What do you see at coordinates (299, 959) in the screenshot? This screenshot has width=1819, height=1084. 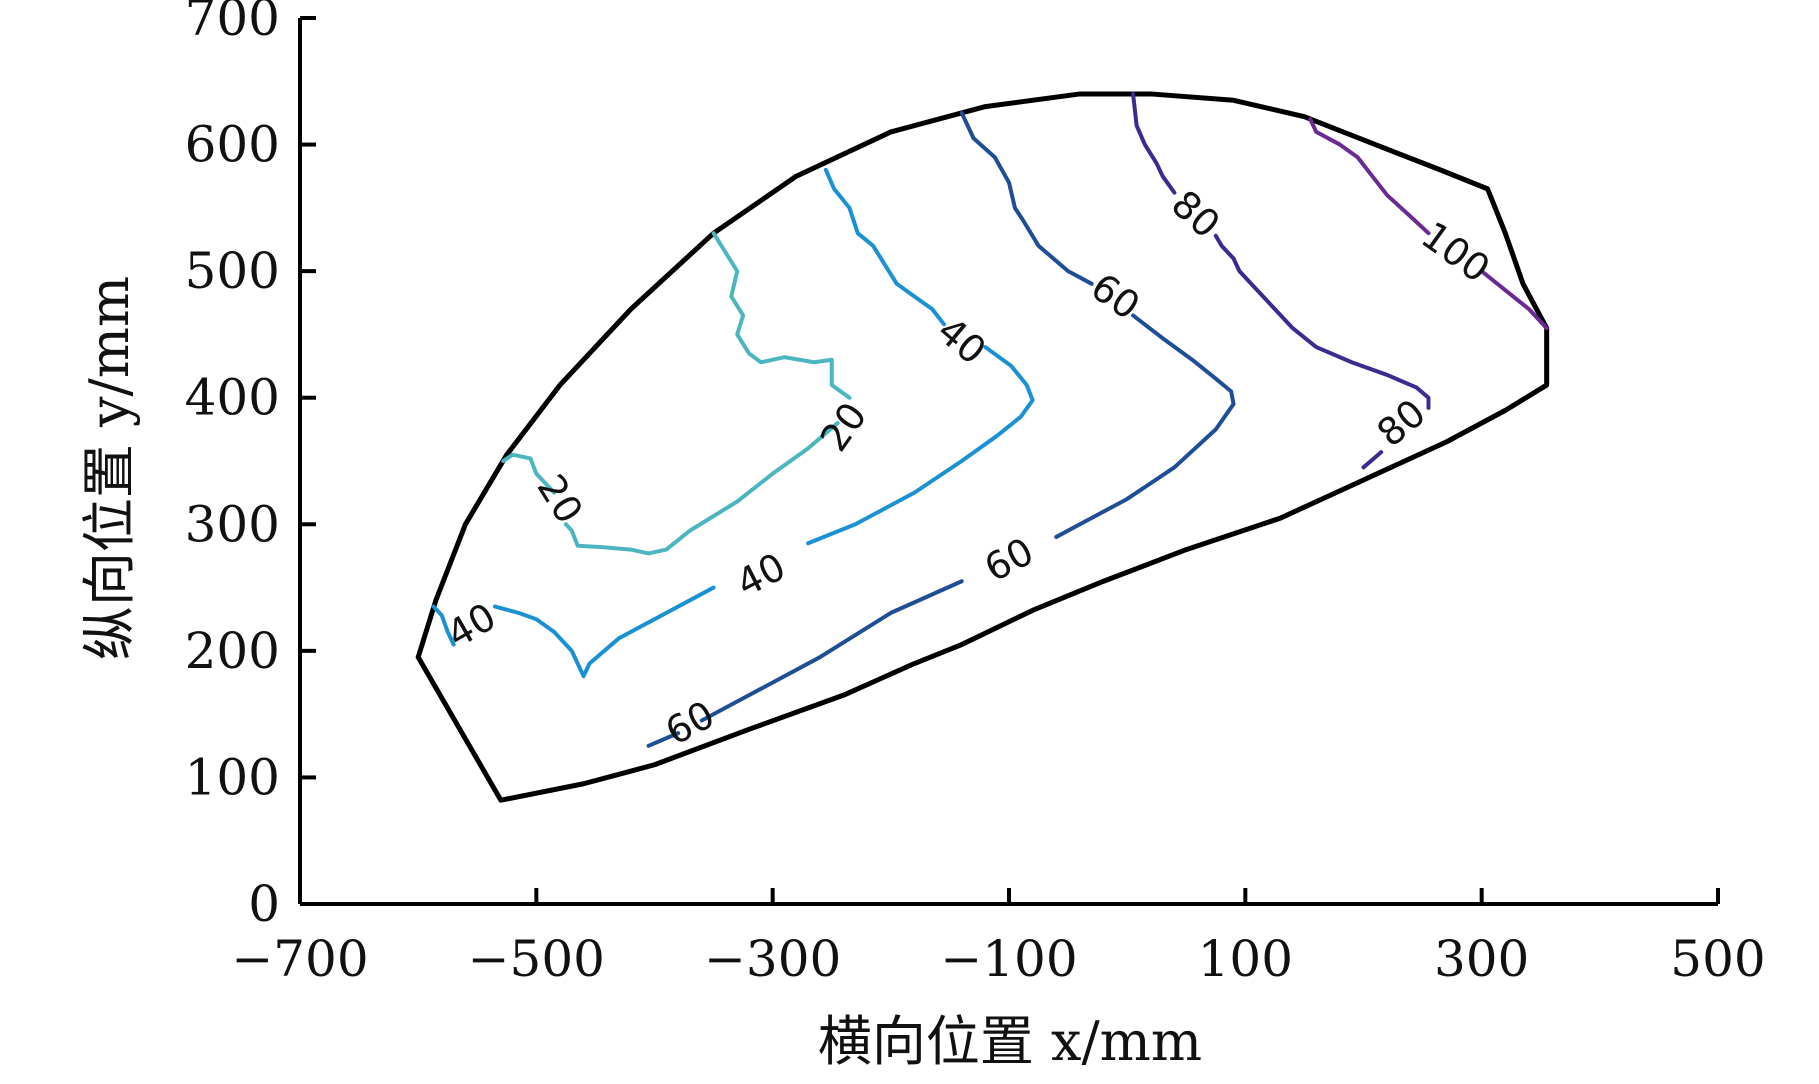 I see `x-tick-label: −700` at bounding box center [299, 959].